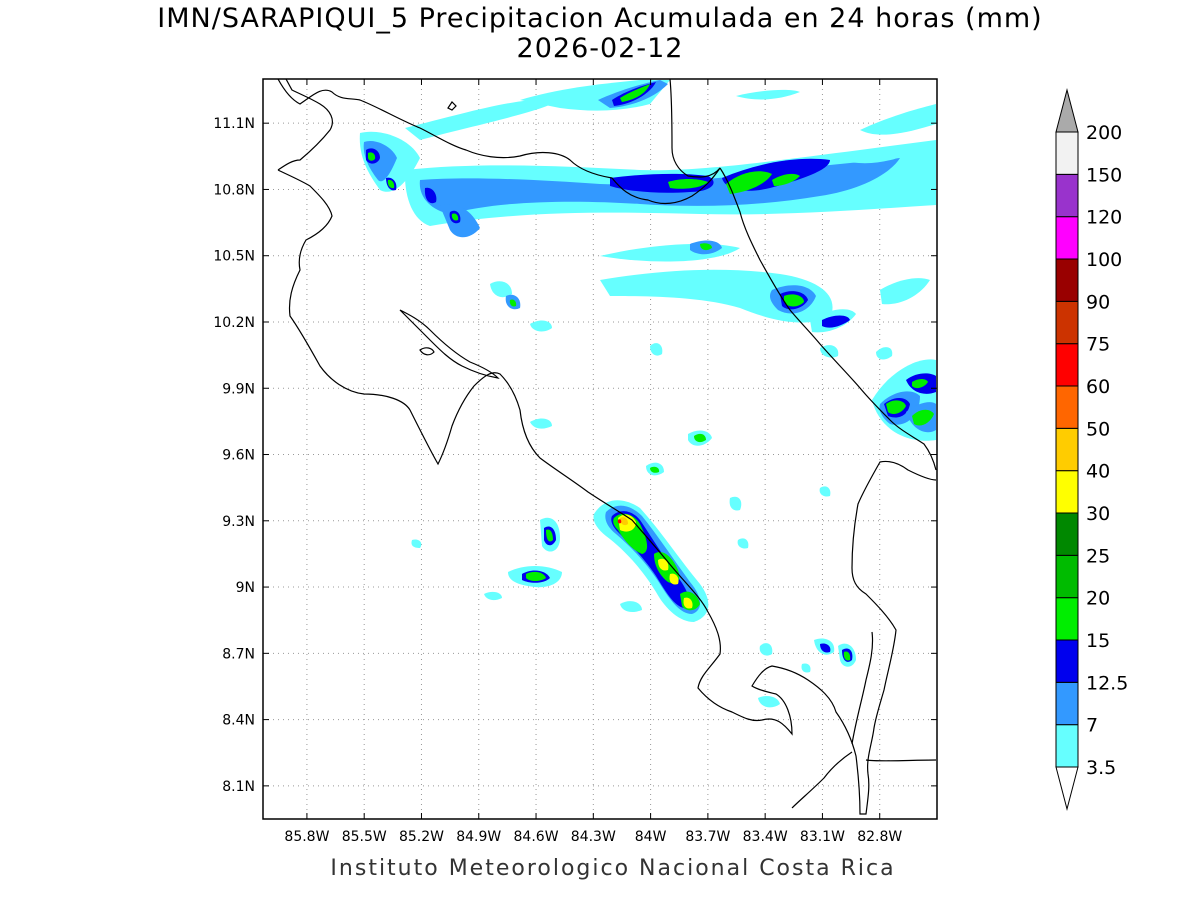  What do you see at coordinates (600, 48) in the screenshot?
I see `map-date: 2026-02-12` at bounding box center [600, 48].